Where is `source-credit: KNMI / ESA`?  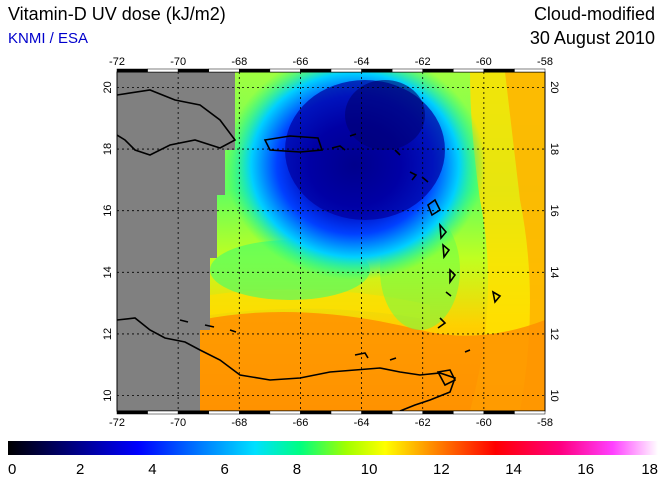 source-credit: KNMI / ESA is located at coordinates (48, 38).